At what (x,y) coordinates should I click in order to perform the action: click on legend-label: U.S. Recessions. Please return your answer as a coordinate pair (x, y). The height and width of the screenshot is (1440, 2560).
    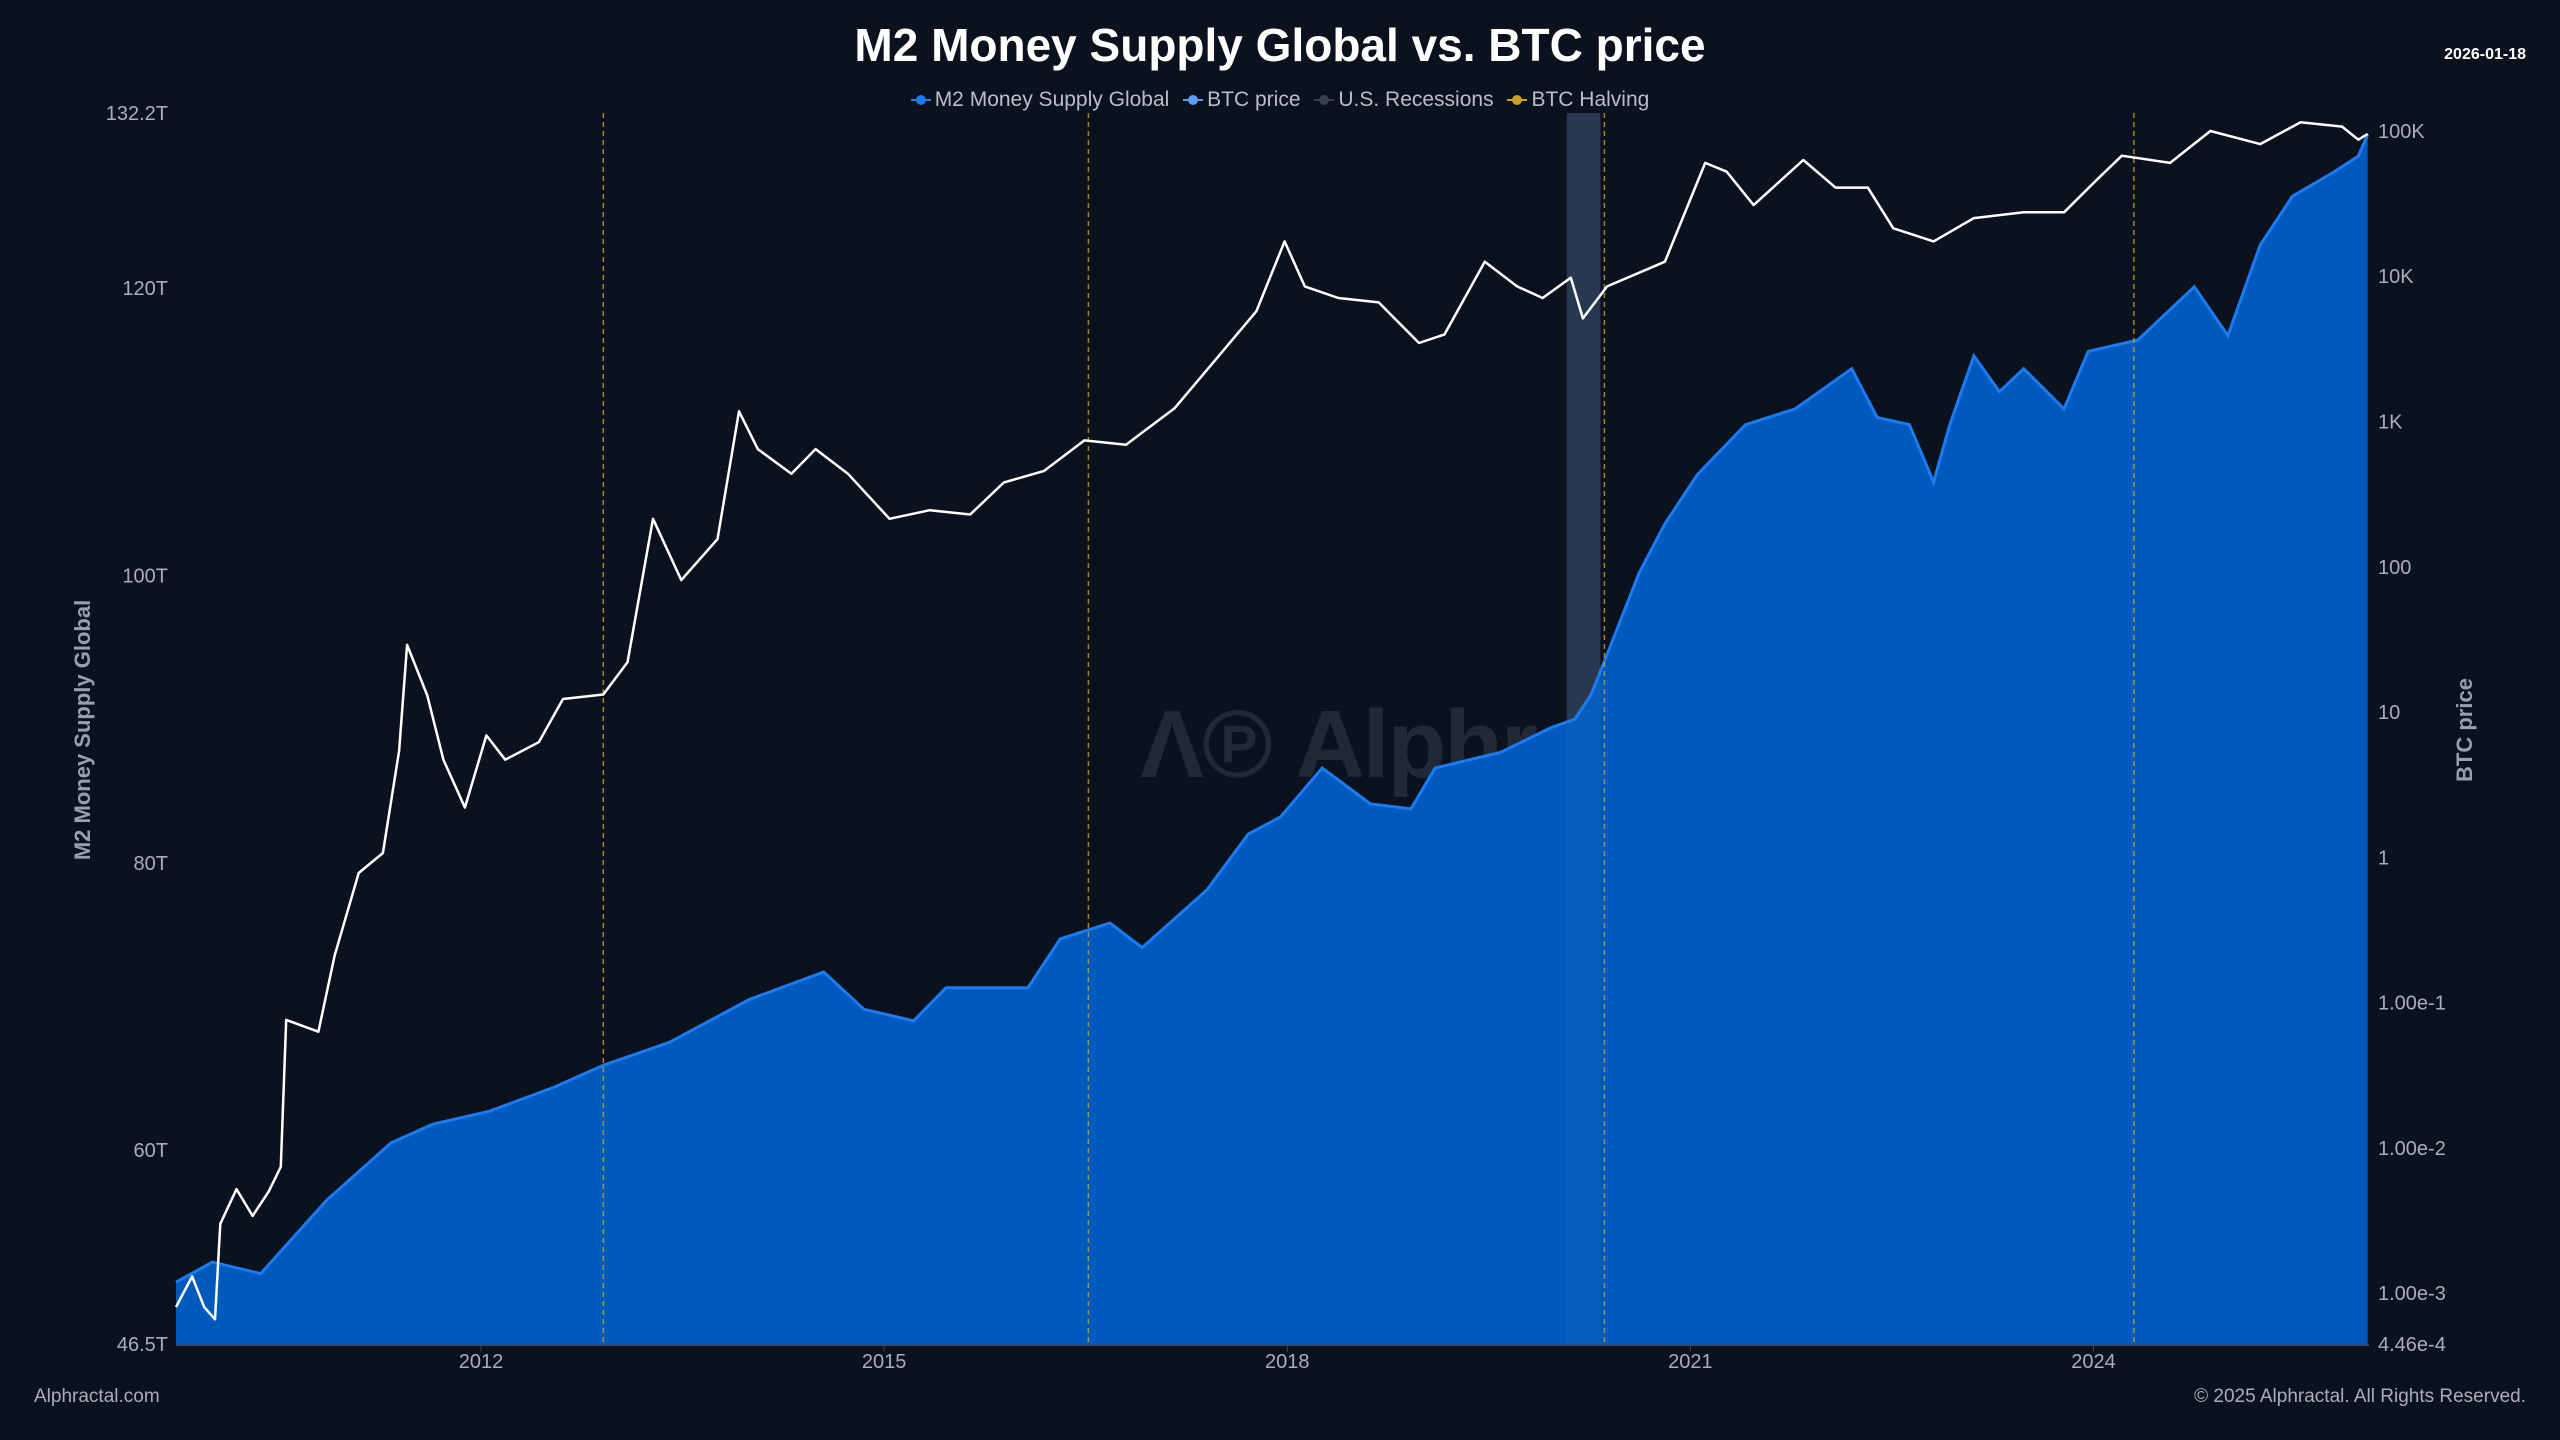
    Looking at the image, I should click on (1416, 99).